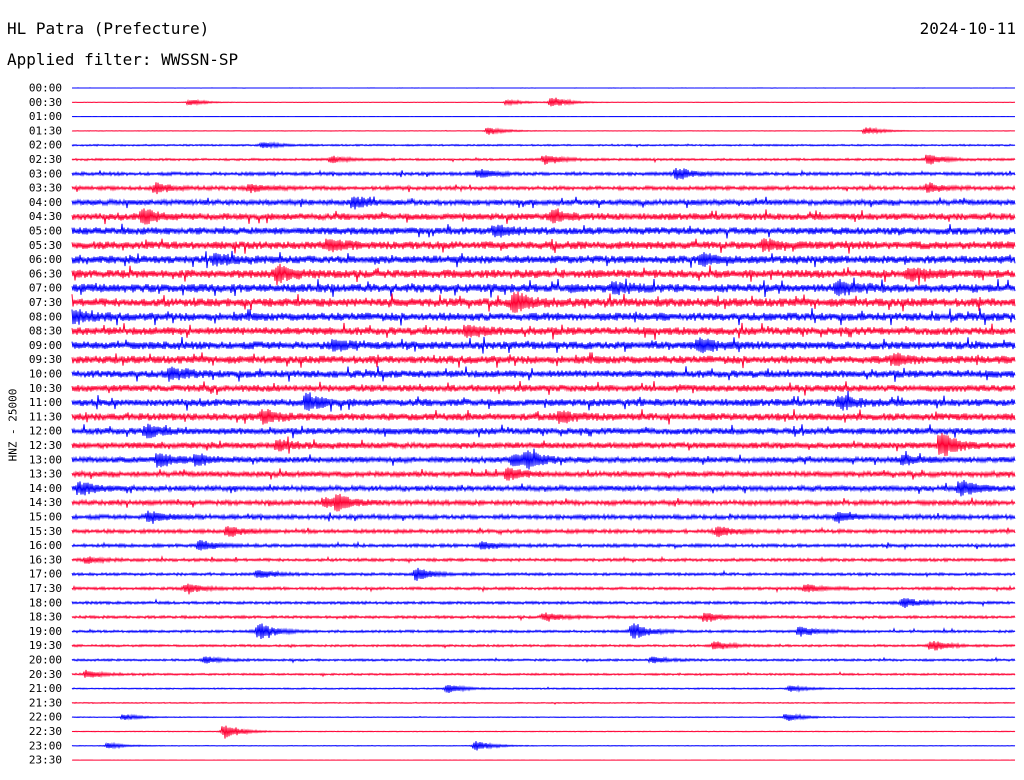 This screenshot has height=780, width=1024. Describe the element at coordinates (45, 130) in the screenshot. I see `time-label: 01:30` at that location.